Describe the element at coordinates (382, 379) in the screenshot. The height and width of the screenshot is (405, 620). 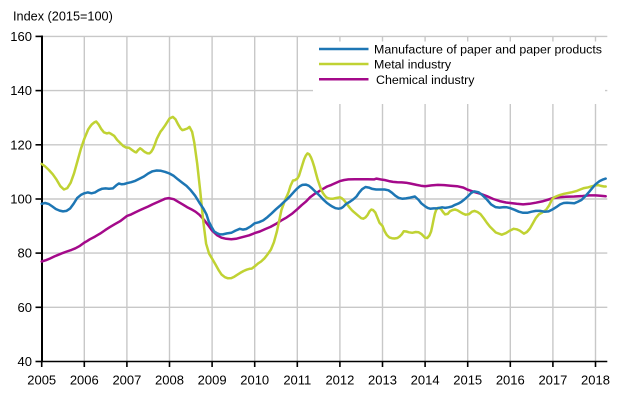
I see `svg-text: 2013` at that location.